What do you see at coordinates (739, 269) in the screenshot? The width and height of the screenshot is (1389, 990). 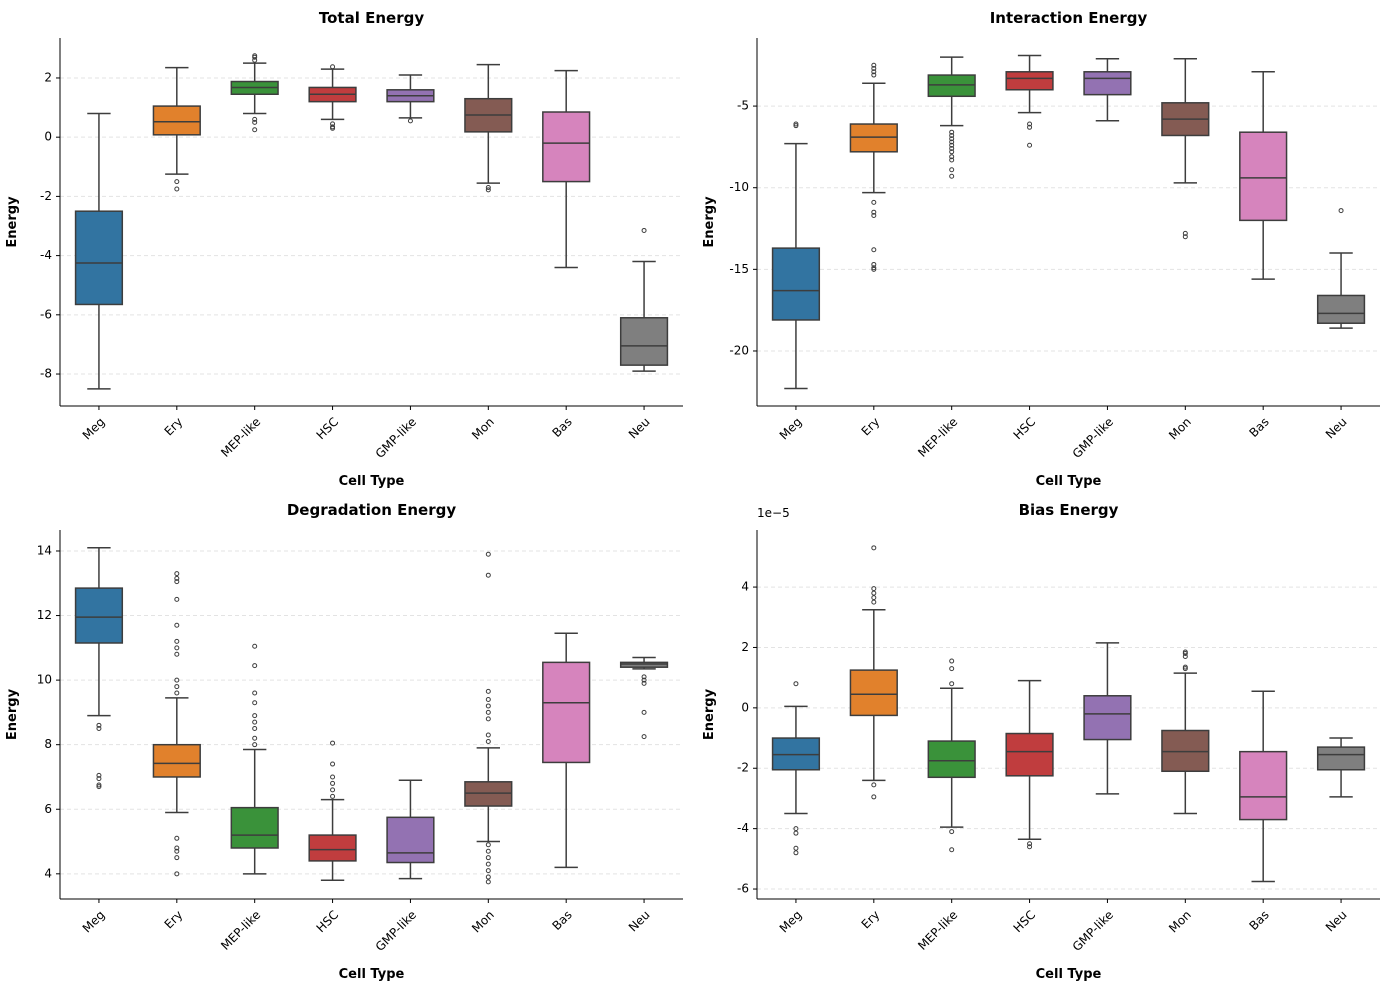 I see `y-tick-label: -15` at bounding box center [739, 269].